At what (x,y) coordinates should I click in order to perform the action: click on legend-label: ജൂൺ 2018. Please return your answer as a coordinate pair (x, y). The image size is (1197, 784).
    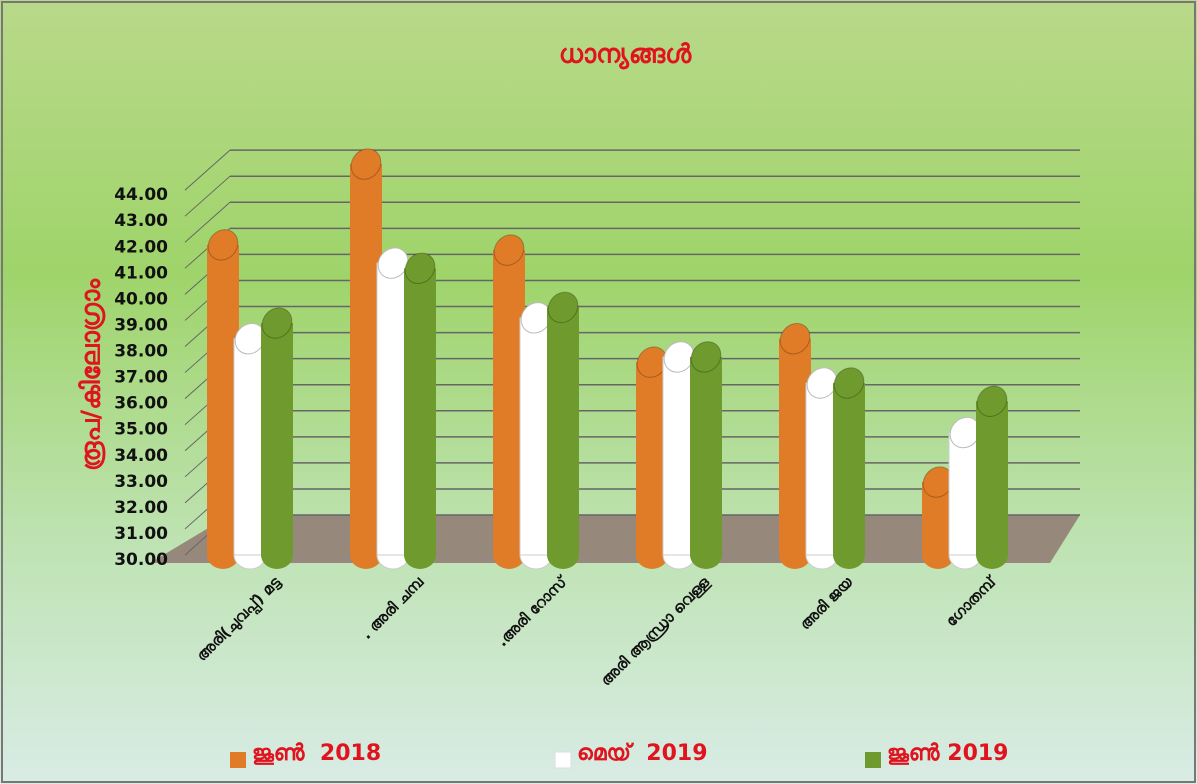
    Looking at the image, I should click on (316, 753).